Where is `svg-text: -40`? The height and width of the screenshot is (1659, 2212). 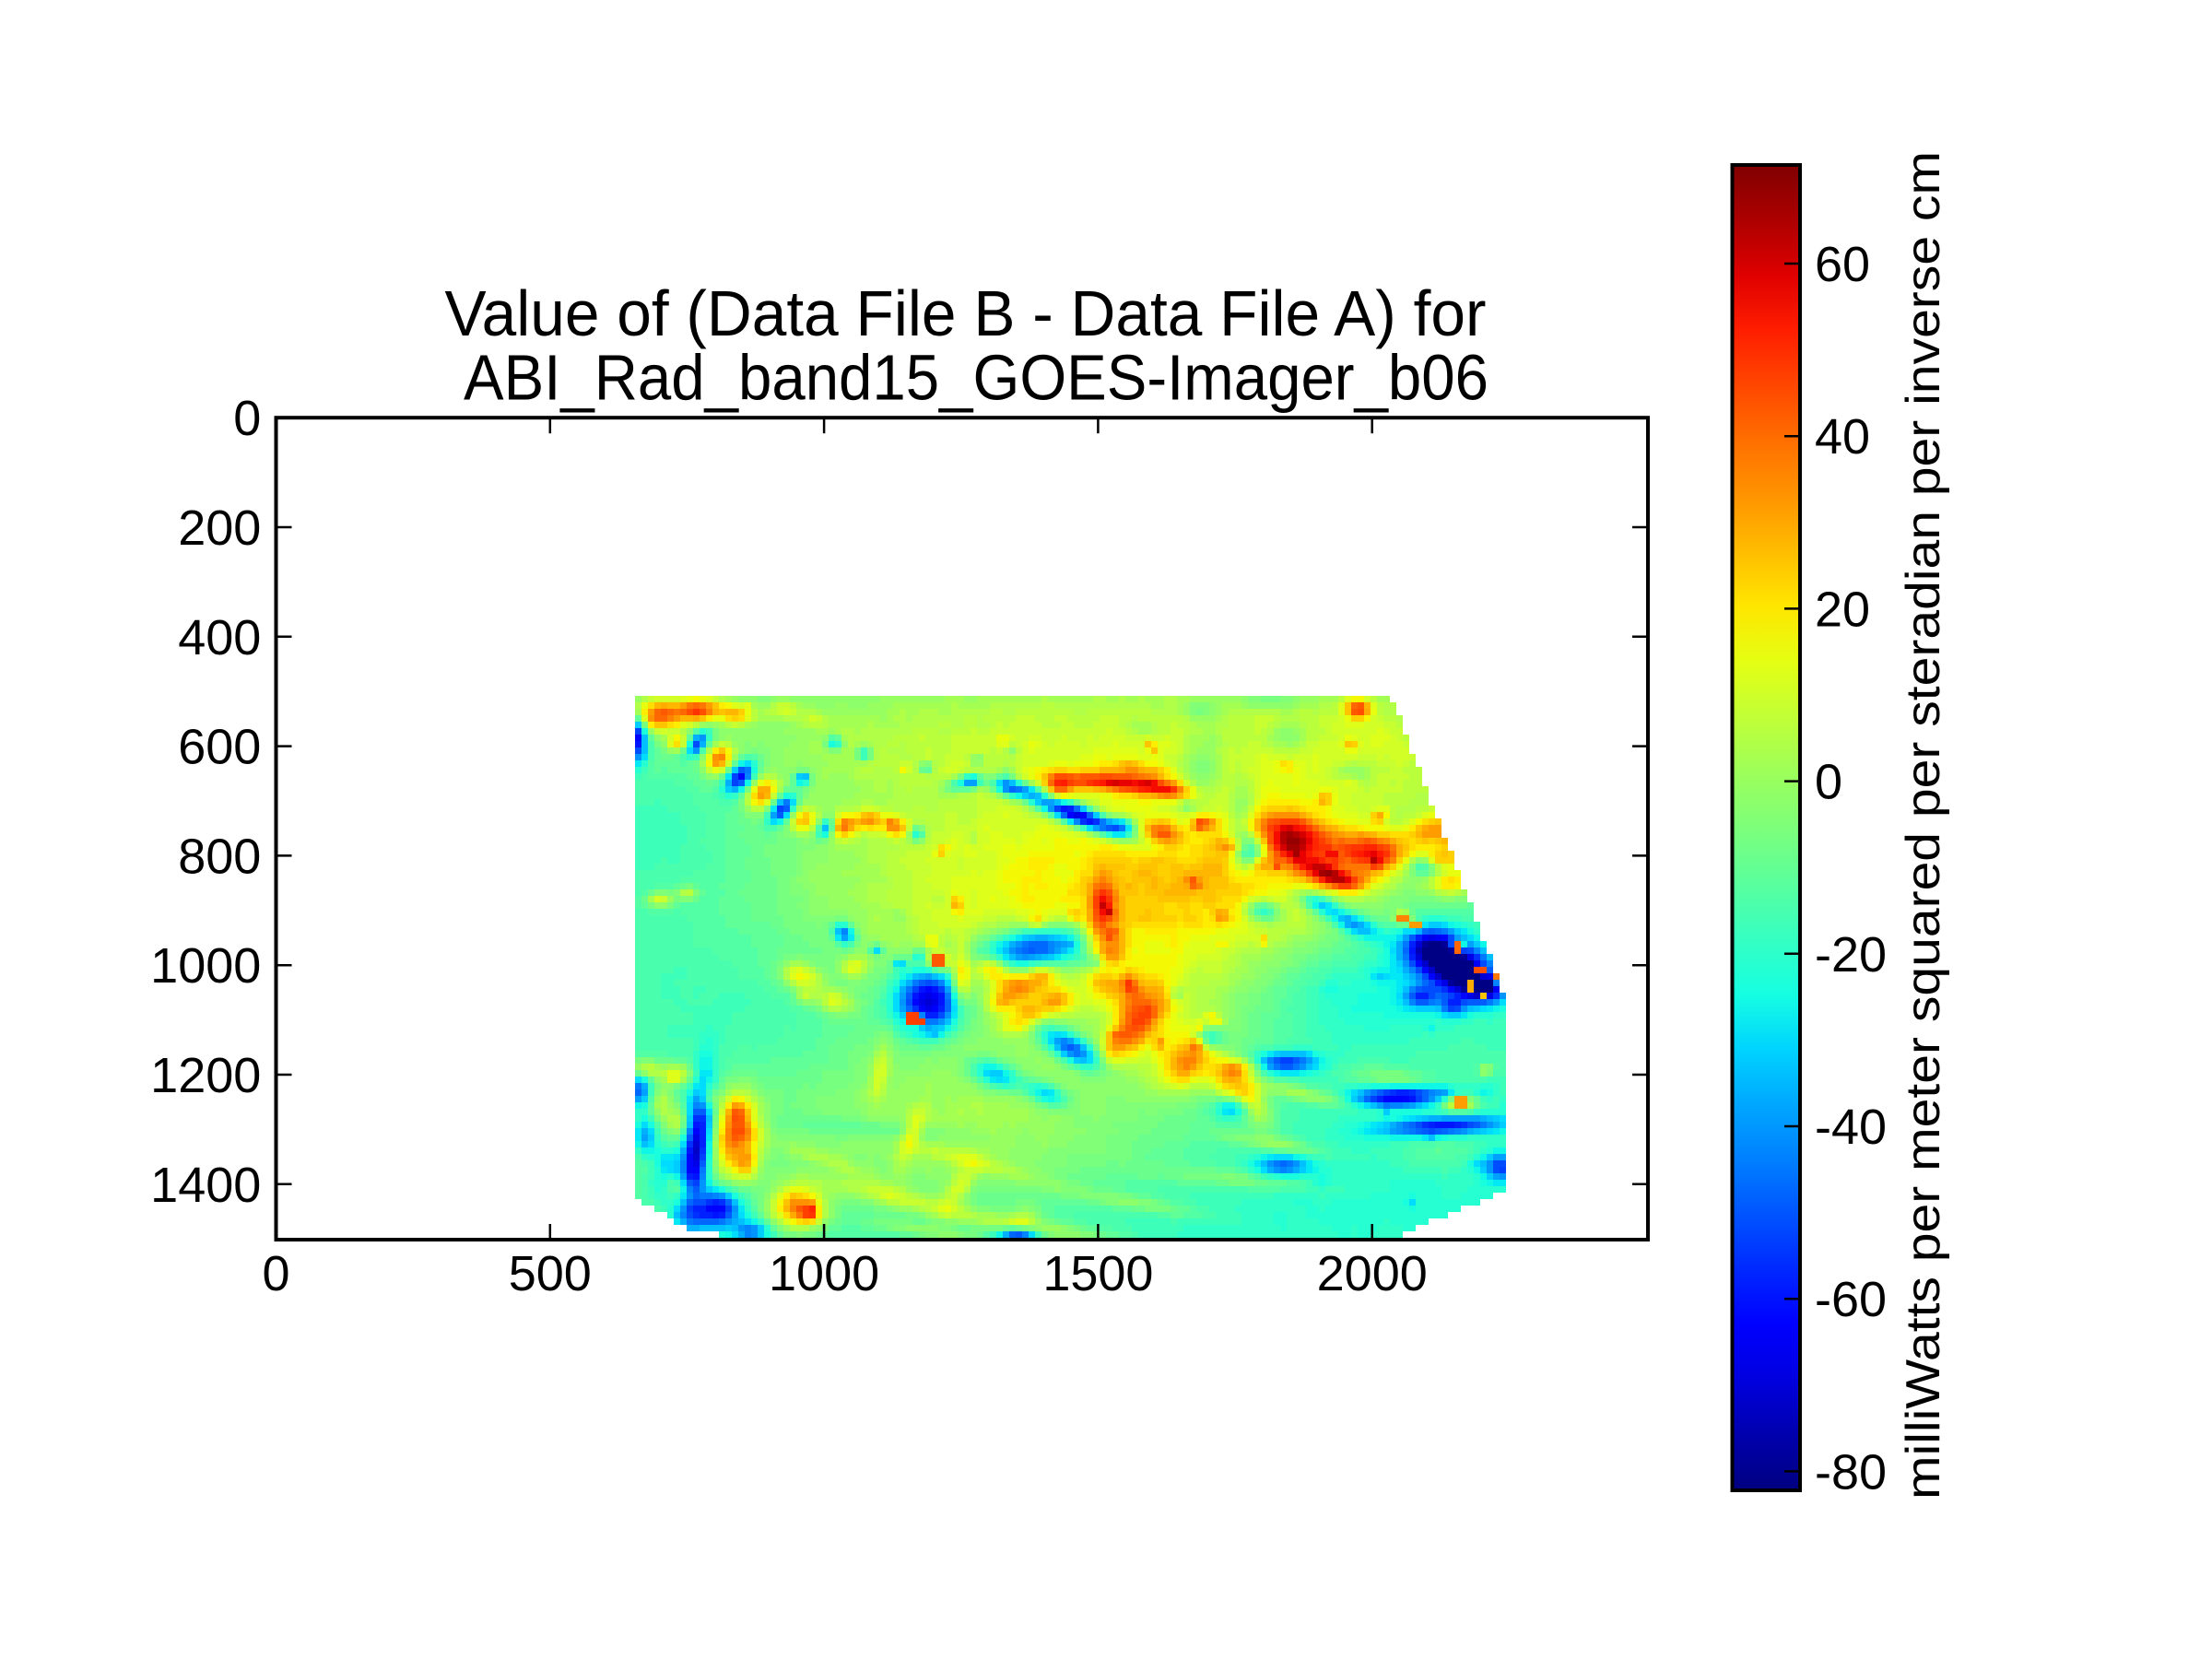 svg-text: -40 is located at coordinates (1851, 1127).